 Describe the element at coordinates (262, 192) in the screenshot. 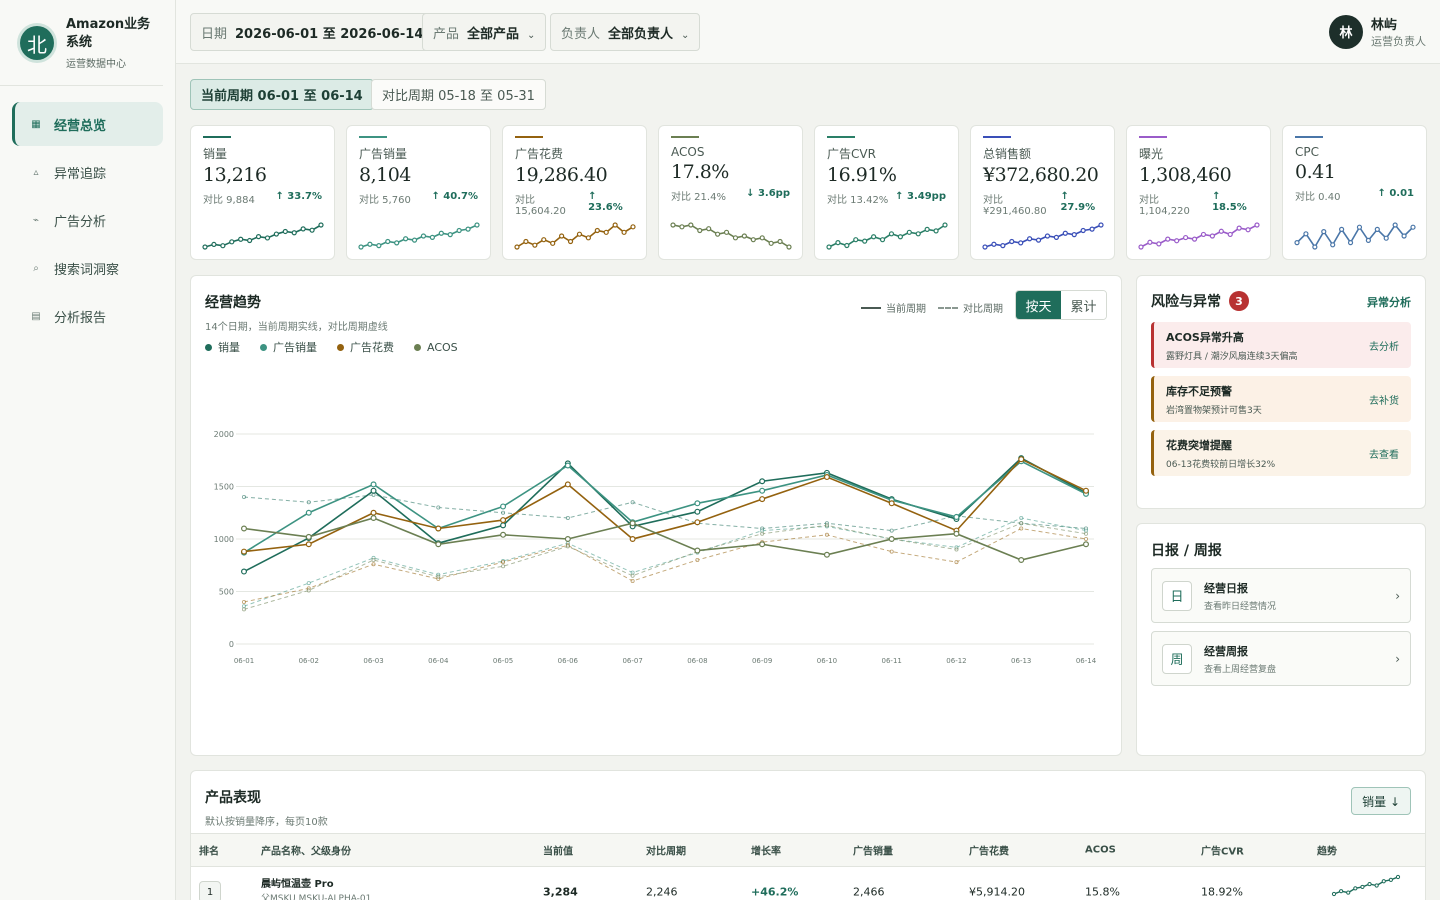

I see `kpi-card: 销量 13,216 对比 9,884 ↑ 33.7%` at that location.